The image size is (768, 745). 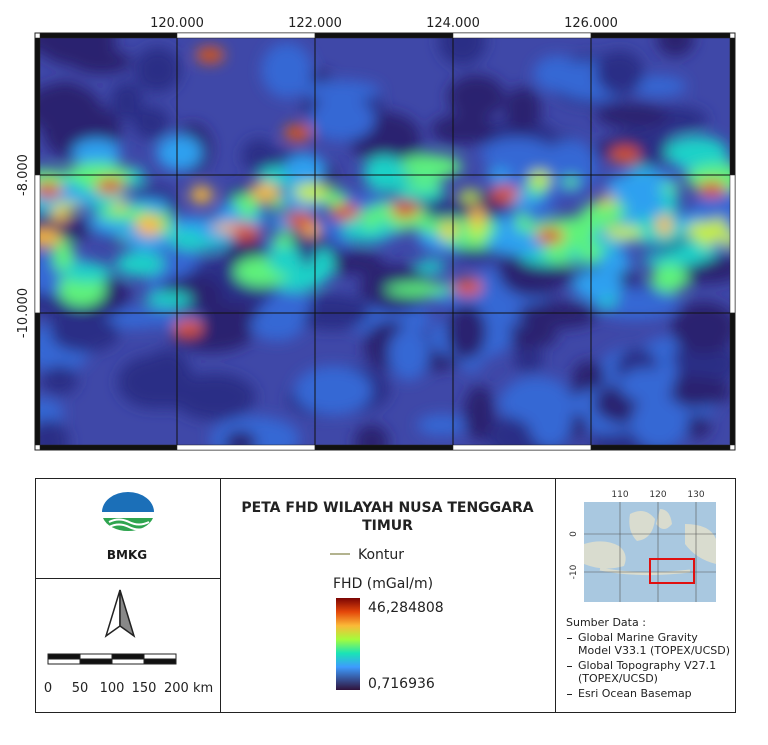 I want to click on source-item: Esri Ocean Basemap, so click(x=648, y=694).